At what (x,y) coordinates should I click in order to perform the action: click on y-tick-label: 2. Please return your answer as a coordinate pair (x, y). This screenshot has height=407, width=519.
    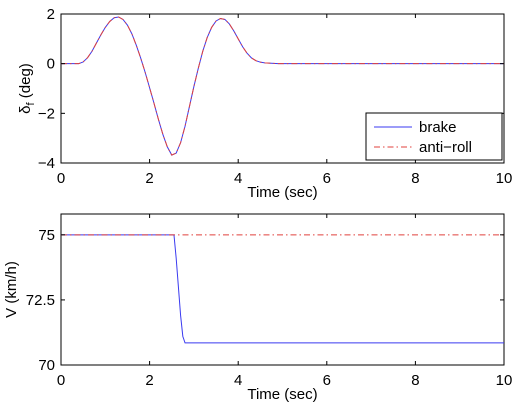
    Looking at the image, I should click on (51, 14).